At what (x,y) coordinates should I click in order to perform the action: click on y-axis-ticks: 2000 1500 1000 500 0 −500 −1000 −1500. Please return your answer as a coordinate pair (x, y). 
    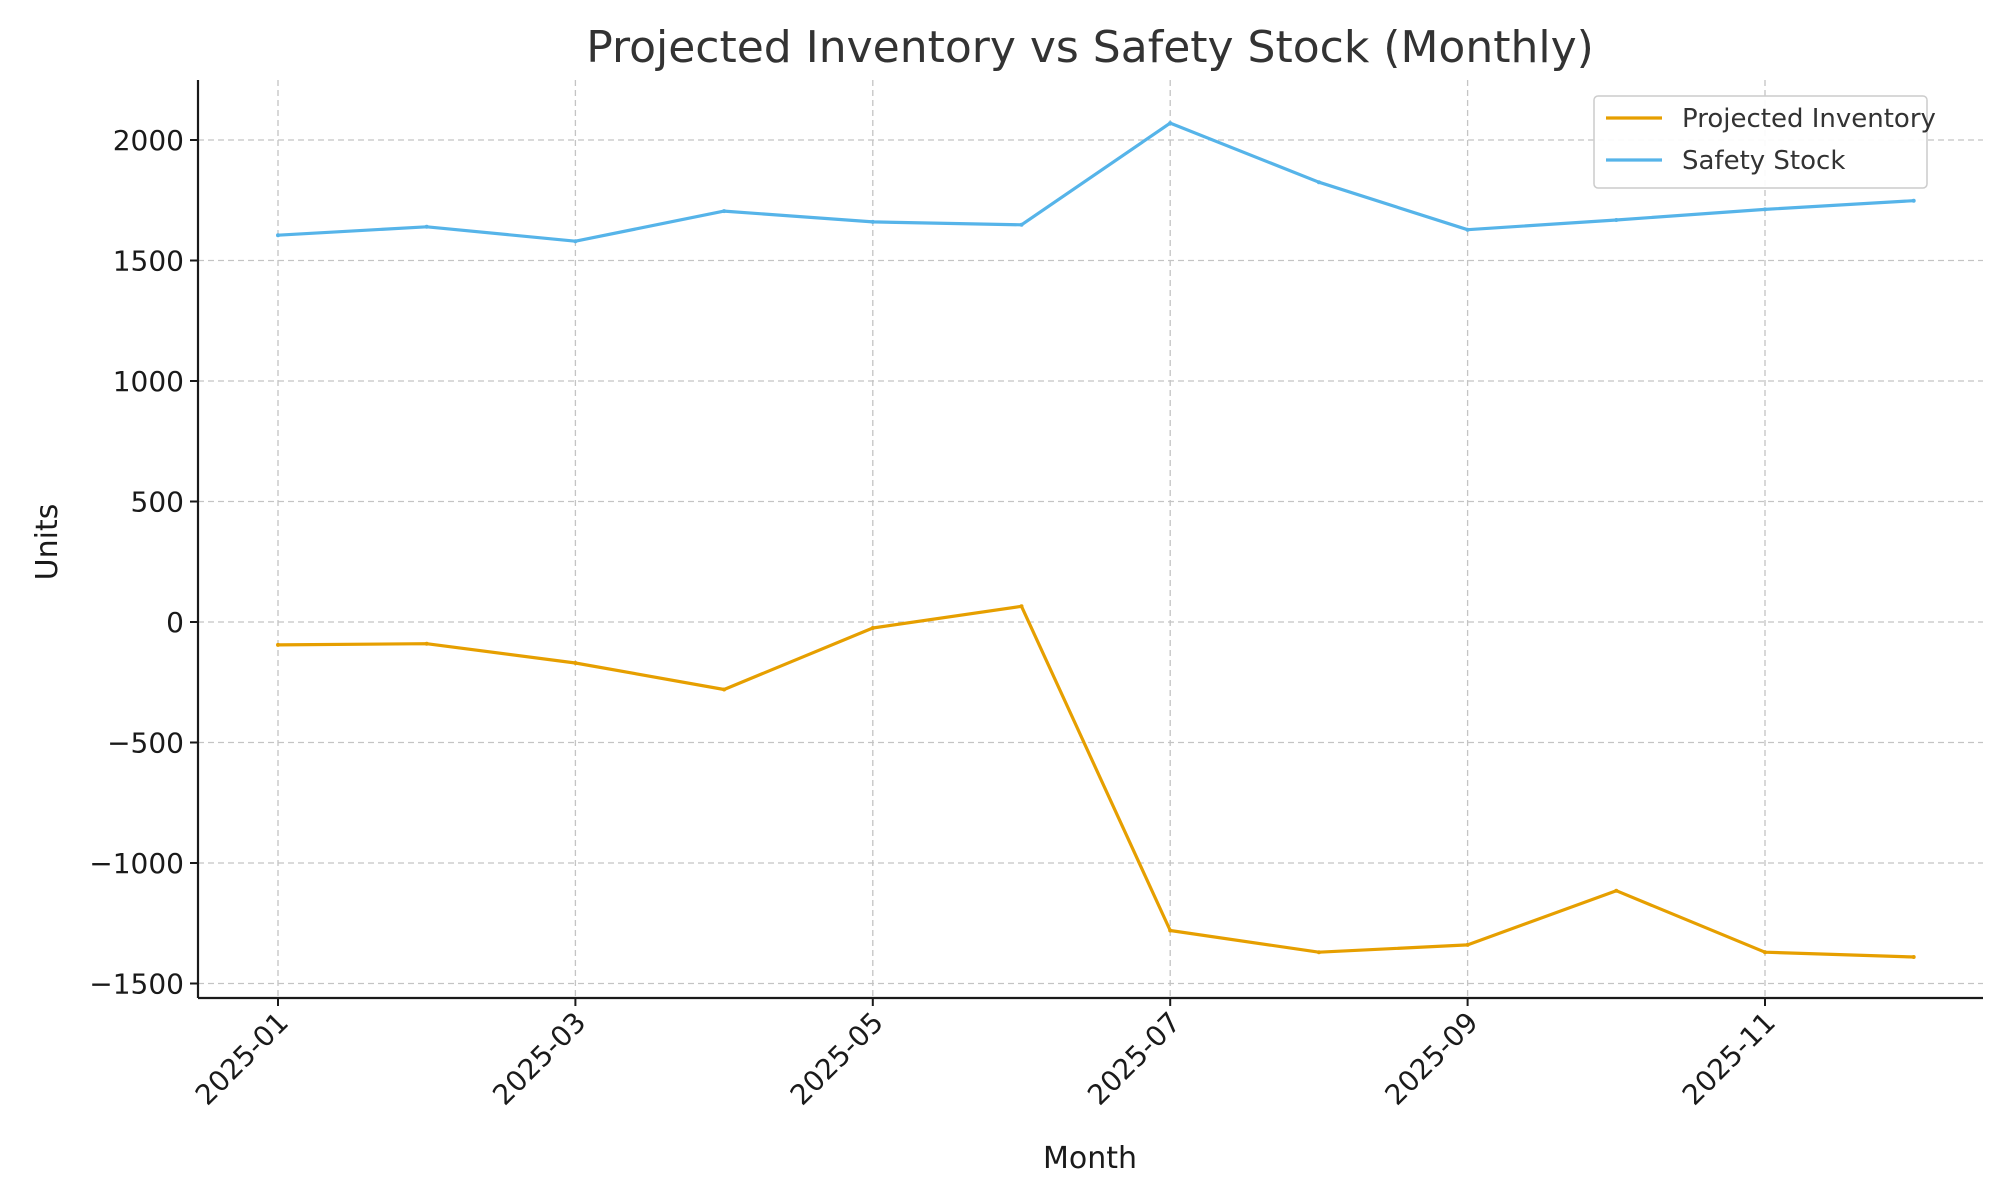
    Looking at the image, I should click on (143, 562).